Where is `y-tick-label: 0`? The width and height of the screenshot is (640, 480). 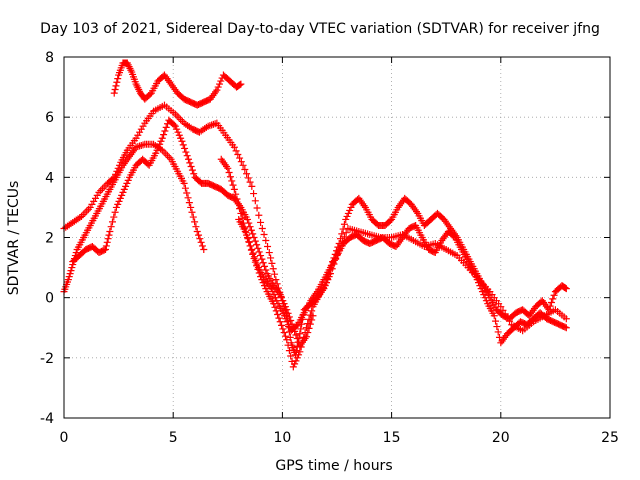 y-tick-label: 0 is located at coordinates (49, 299).